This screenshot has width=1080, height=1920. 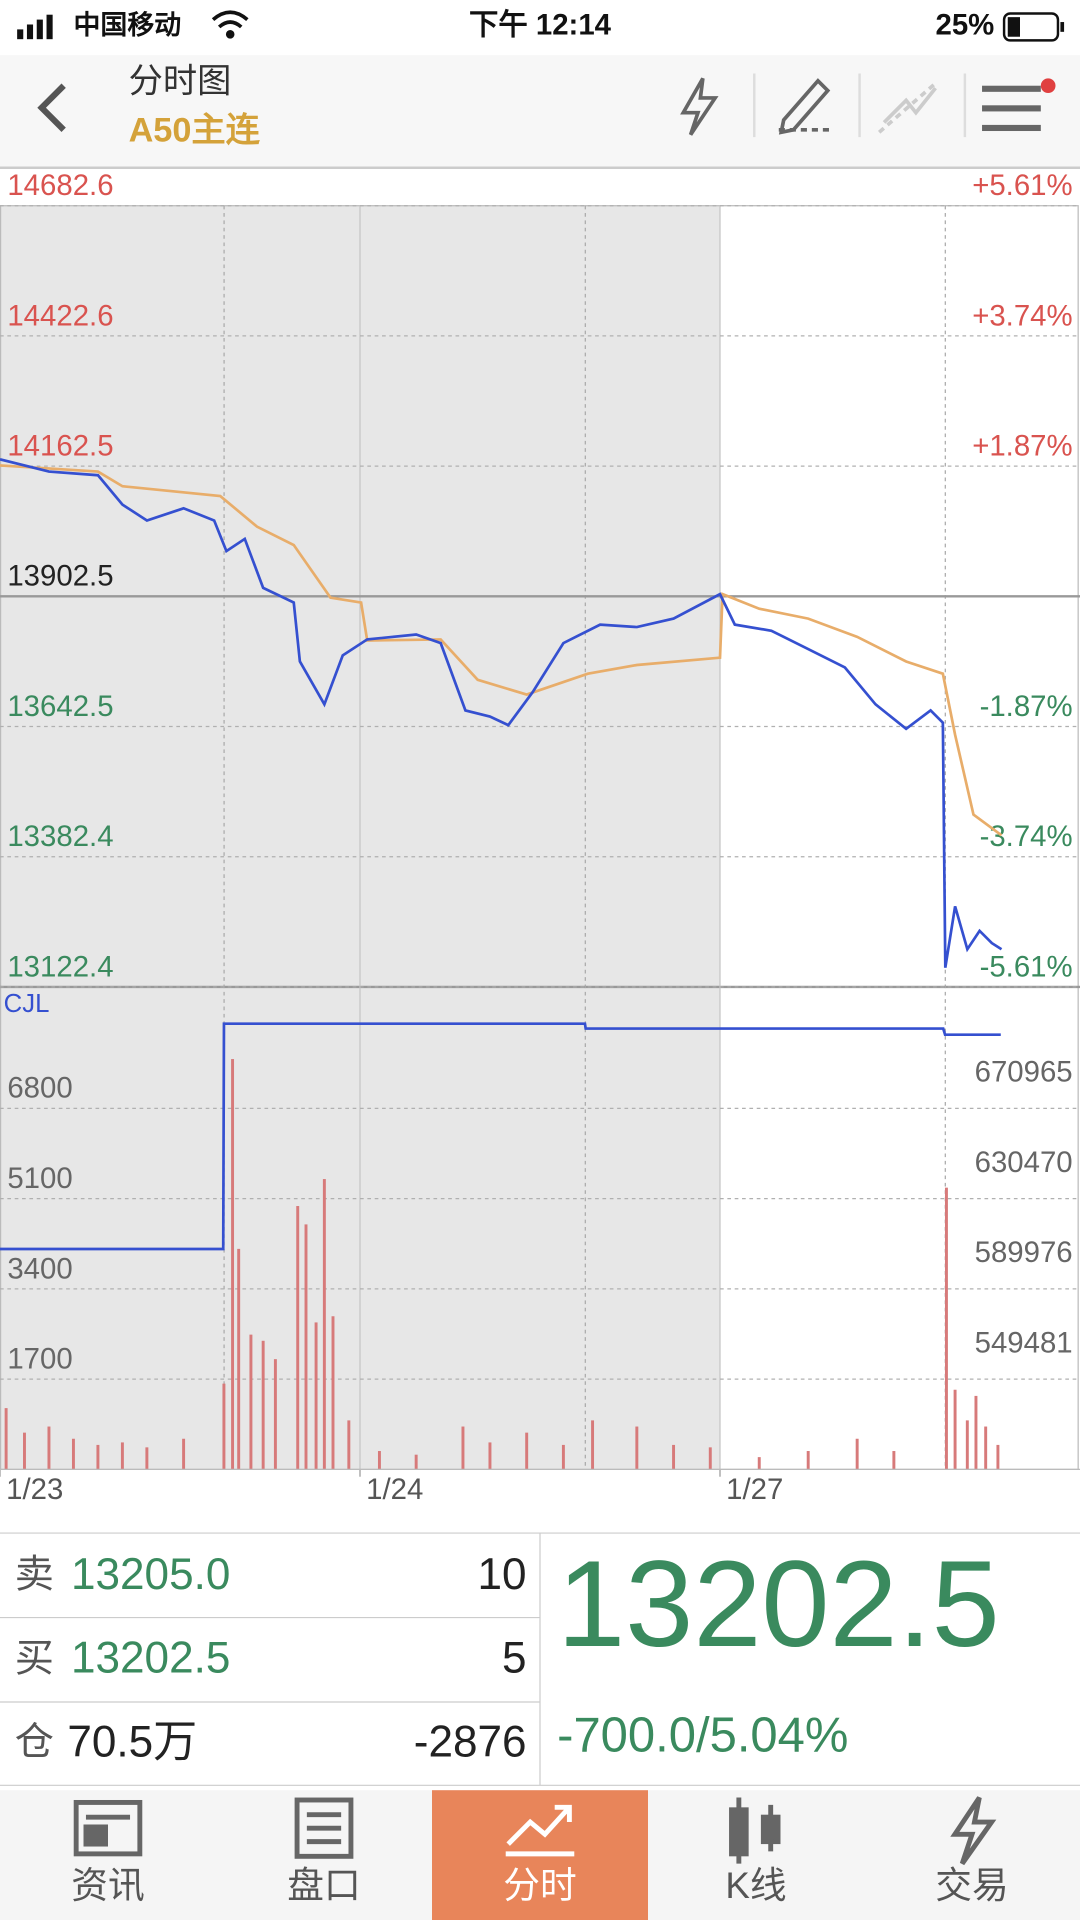 What do you see at coordinates (60, 706) in the screenshot?
I see `y-tick-label: 13642.5` at bounding box center [60, 706].